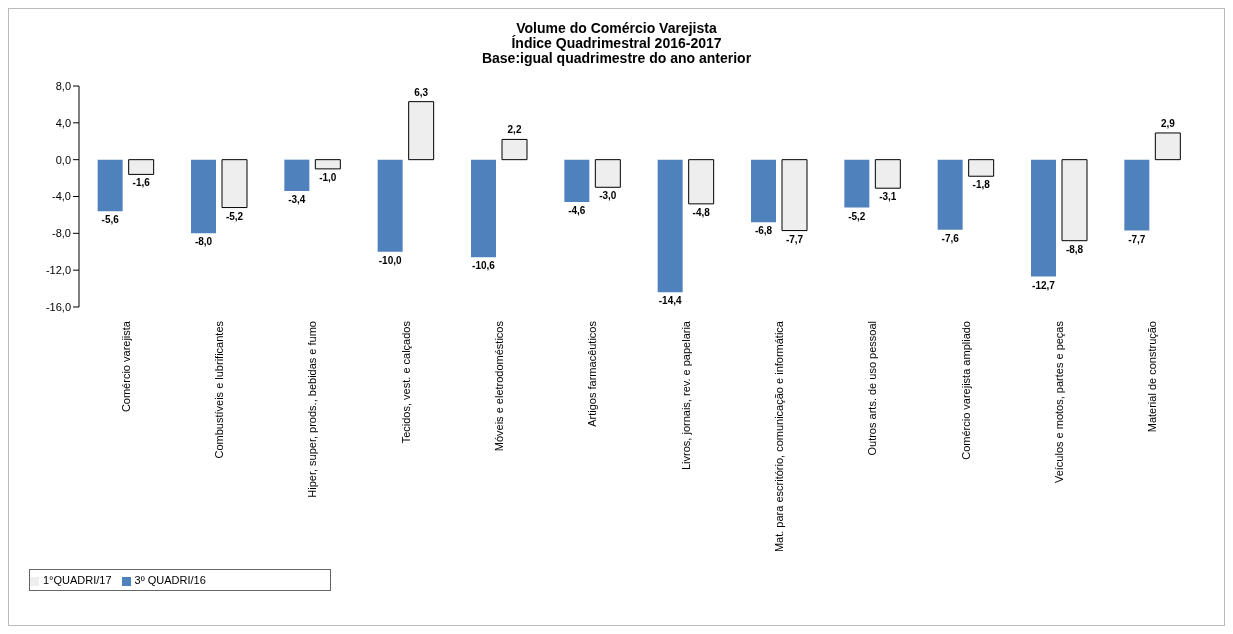 Image resolution: width=1233 pixels, height=634 pixels. Describe the element at coordinates (981, 185) in the screenshot. I see `data-label: -1,8` at that location.